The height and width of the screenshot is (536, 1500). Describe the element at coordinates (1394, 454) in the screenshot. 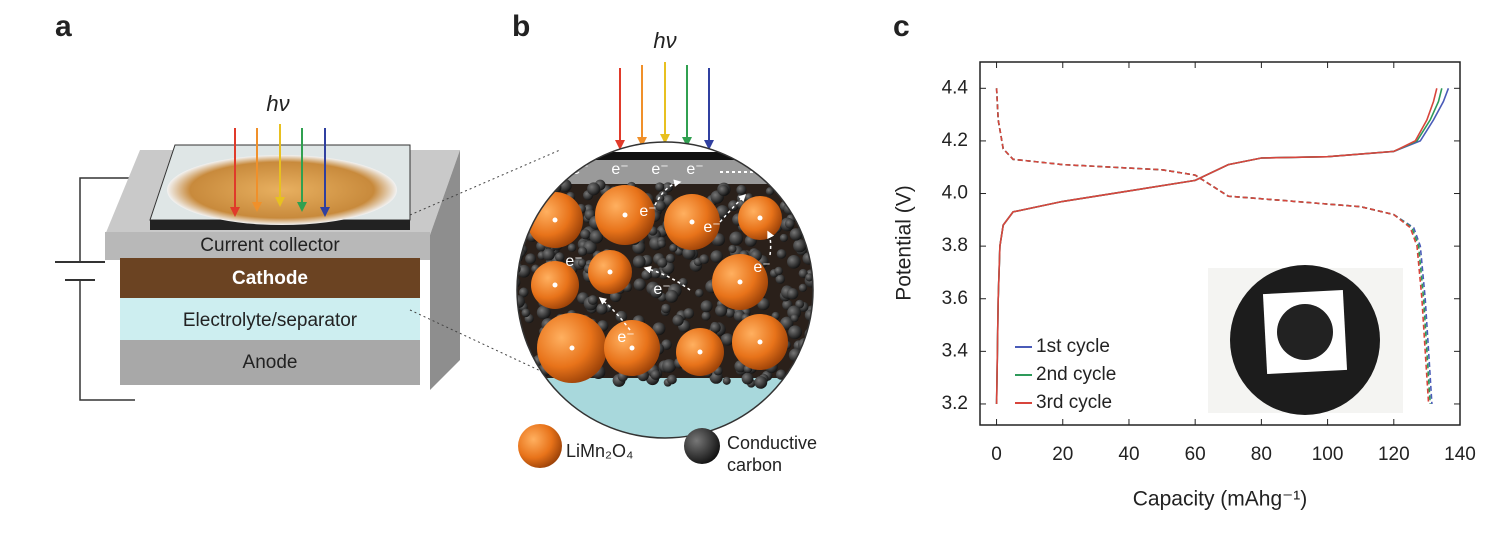

I see `x-tick-label: 120` at that location.